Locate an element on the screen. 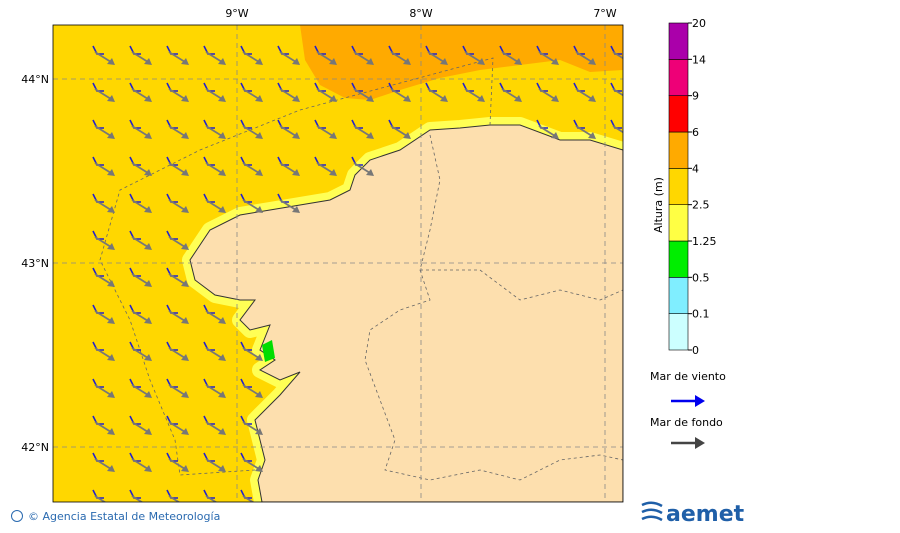 This screenshot has height=533, width=900. colorbar-label: 4 is located at coordinates (695, 168).